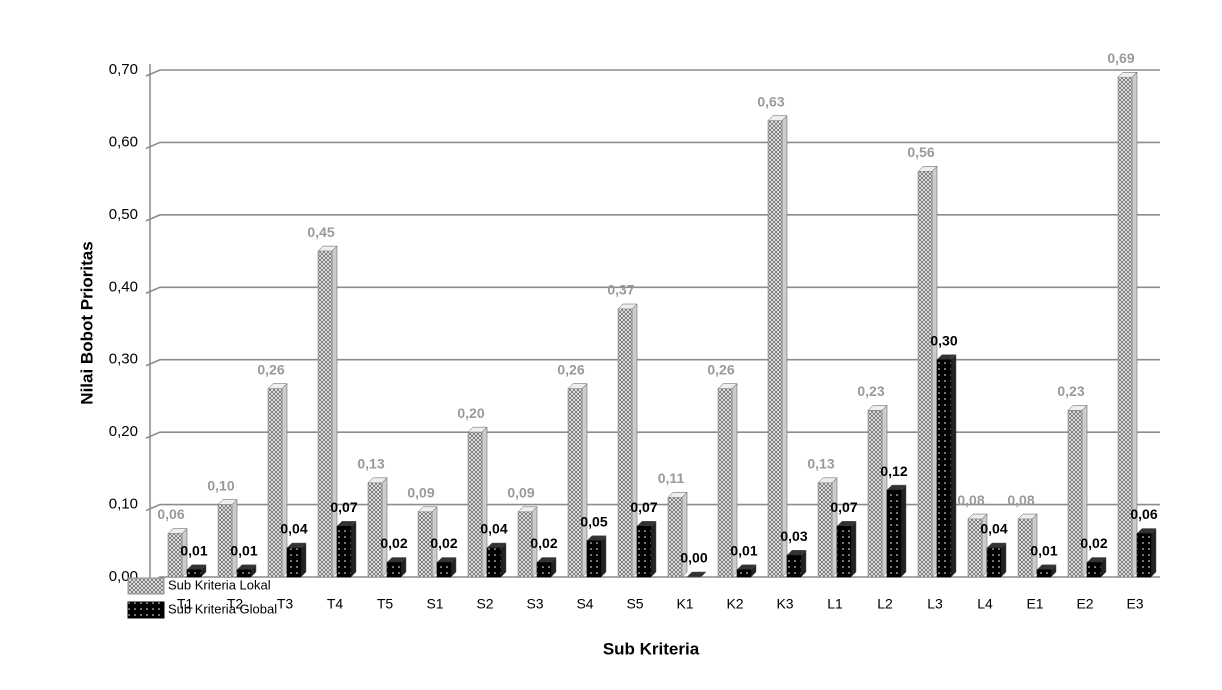  I want to click on legend-label: Sub Kriteria Lokal, so click(219, 584).